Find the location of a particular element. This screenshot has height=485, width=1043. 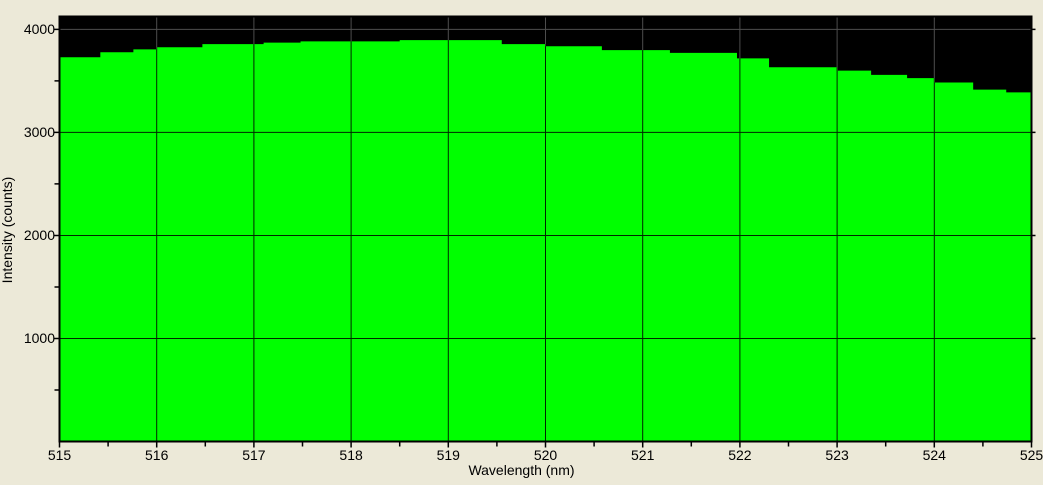

x-tick-label: 524 is located at coordinates (934, 455).